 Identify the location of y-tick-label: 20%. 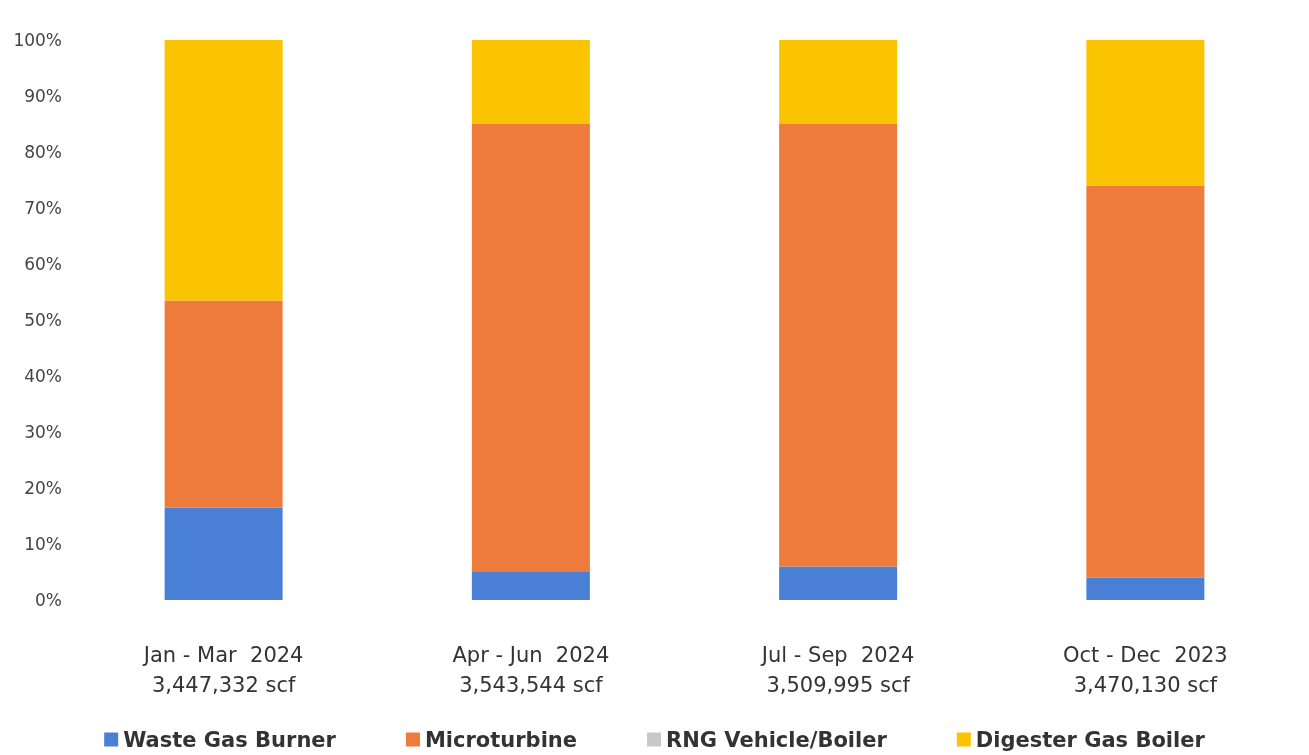
(43, 488).